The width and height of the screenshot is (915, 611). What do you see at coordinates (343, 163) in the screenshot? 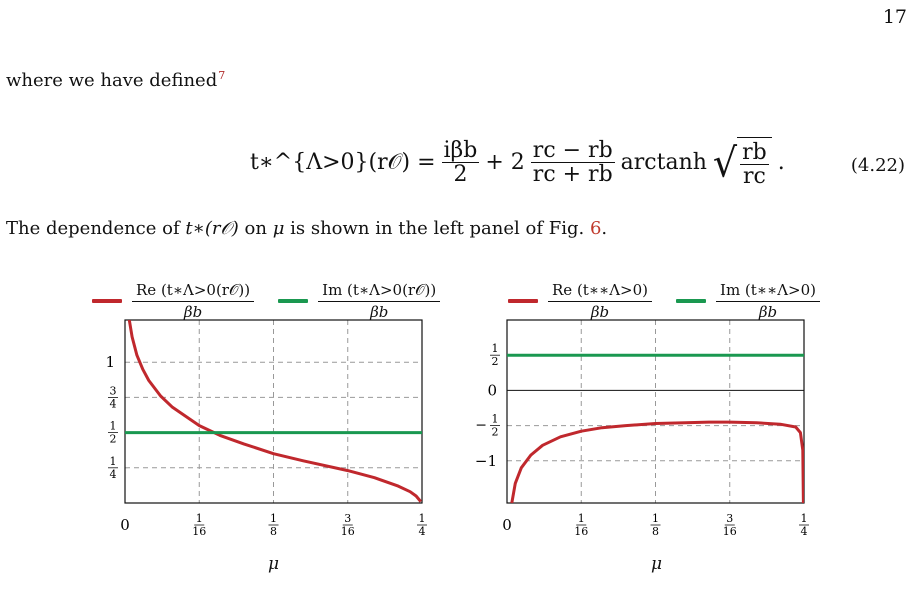
I see `equation-lhs: t∗^{Λ>0}(r𝒪) =` at bounding box center [343, 163].